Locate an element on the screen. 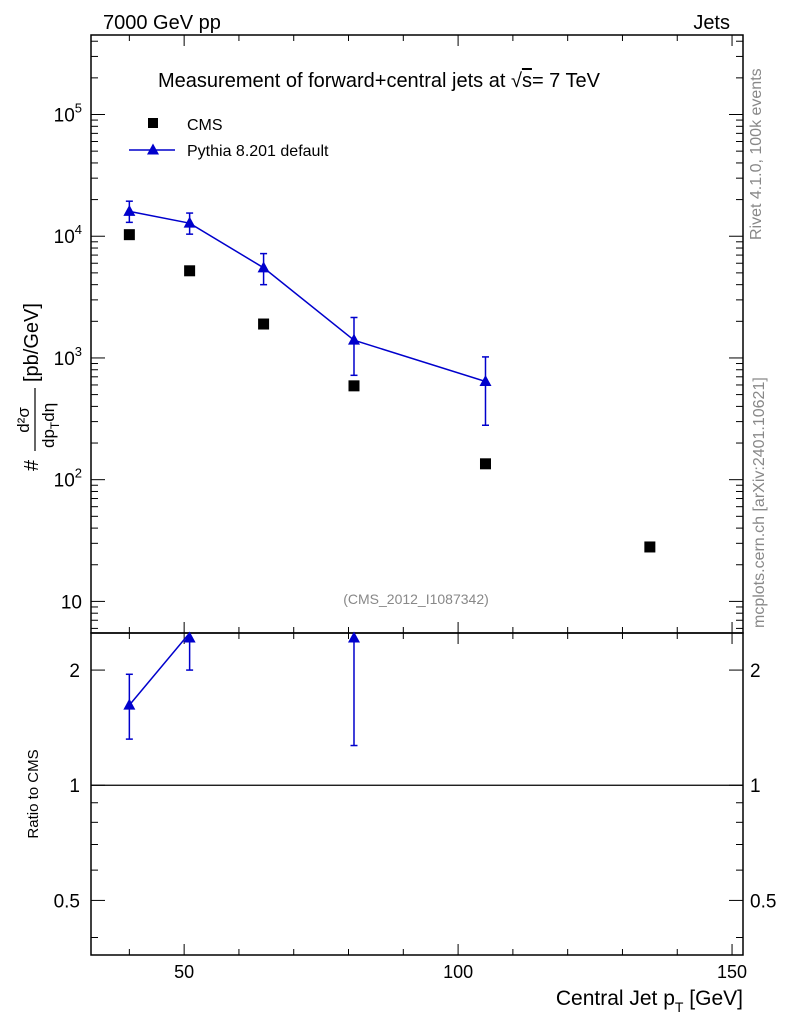 The image size is (786, 1024). ylabel-numerator: d²σ is located at coordinates (23, 420).